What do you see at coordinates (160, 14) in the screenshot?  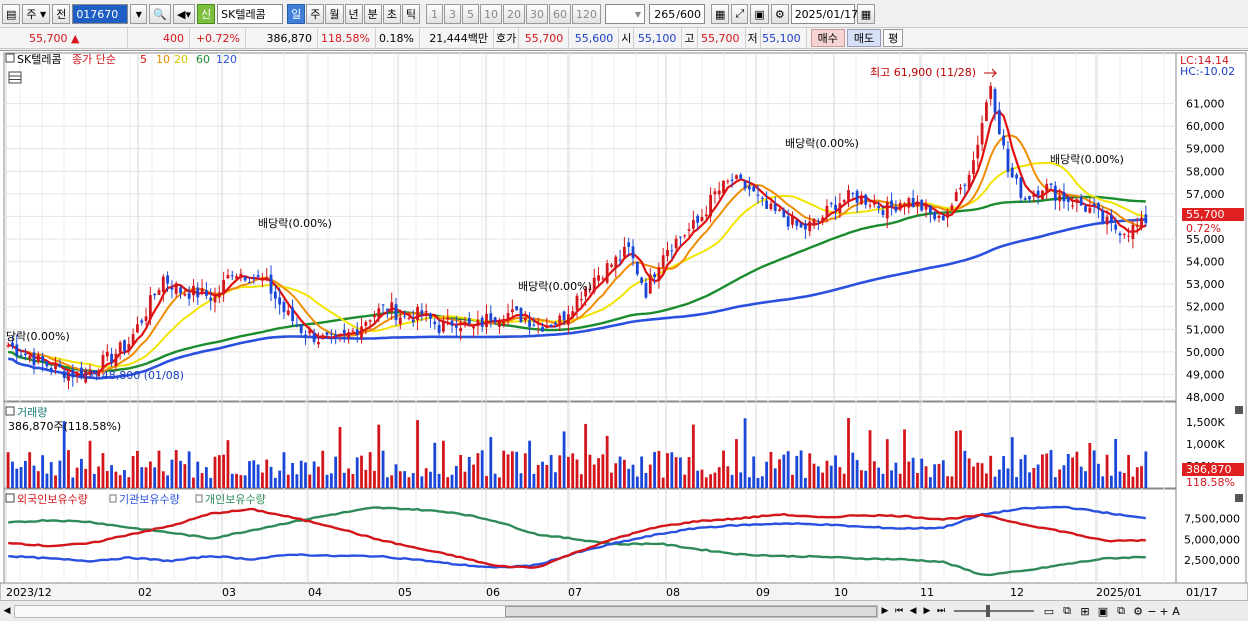 I see `search-icon: 🔍` at bounding box center [160, 14].